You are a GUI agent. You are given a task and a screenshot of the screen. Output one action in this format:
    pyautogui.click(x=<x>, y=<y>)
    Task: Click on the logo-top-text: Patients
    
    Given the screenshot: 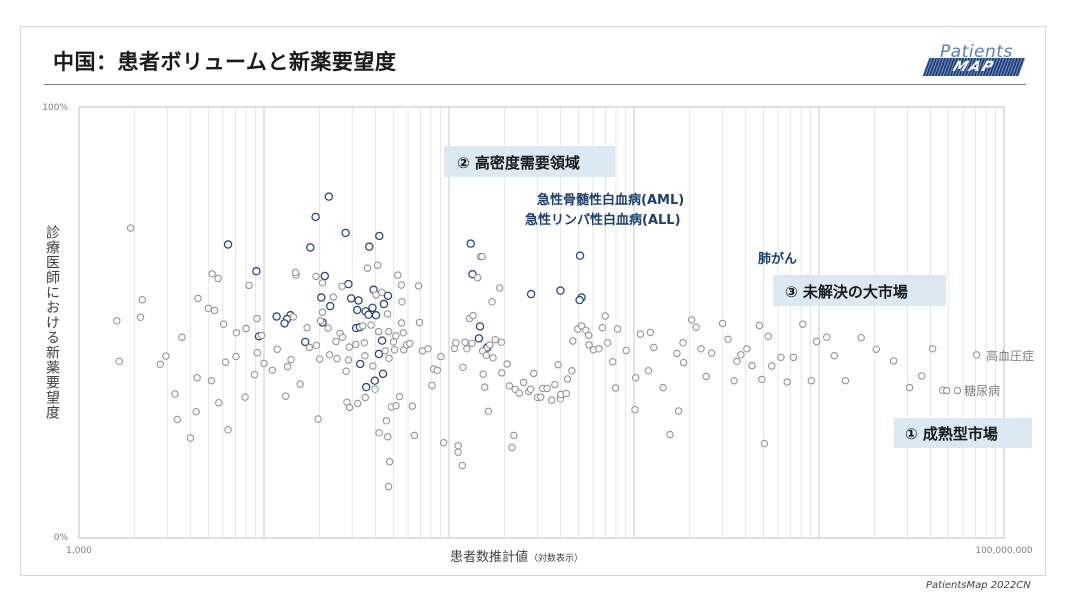 What is the action you would take?
    pyautogui.click(x=976, y=52)
    